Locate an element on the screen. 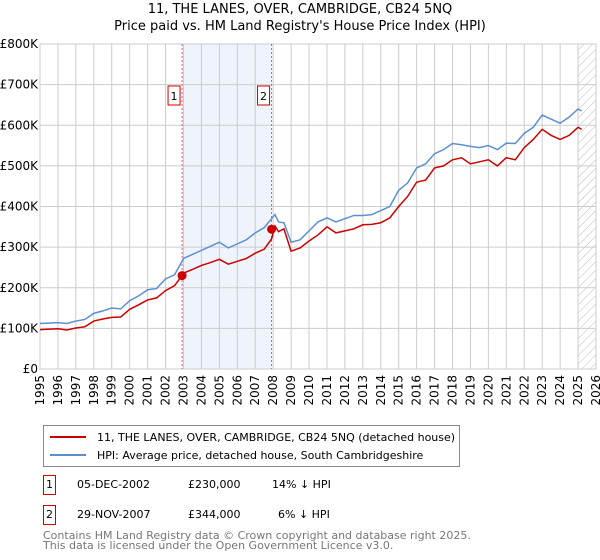 Image resolution: width=600 pixels, height=560 pixels. x-tick-label: 2012 is located at coordinates (345, 390).